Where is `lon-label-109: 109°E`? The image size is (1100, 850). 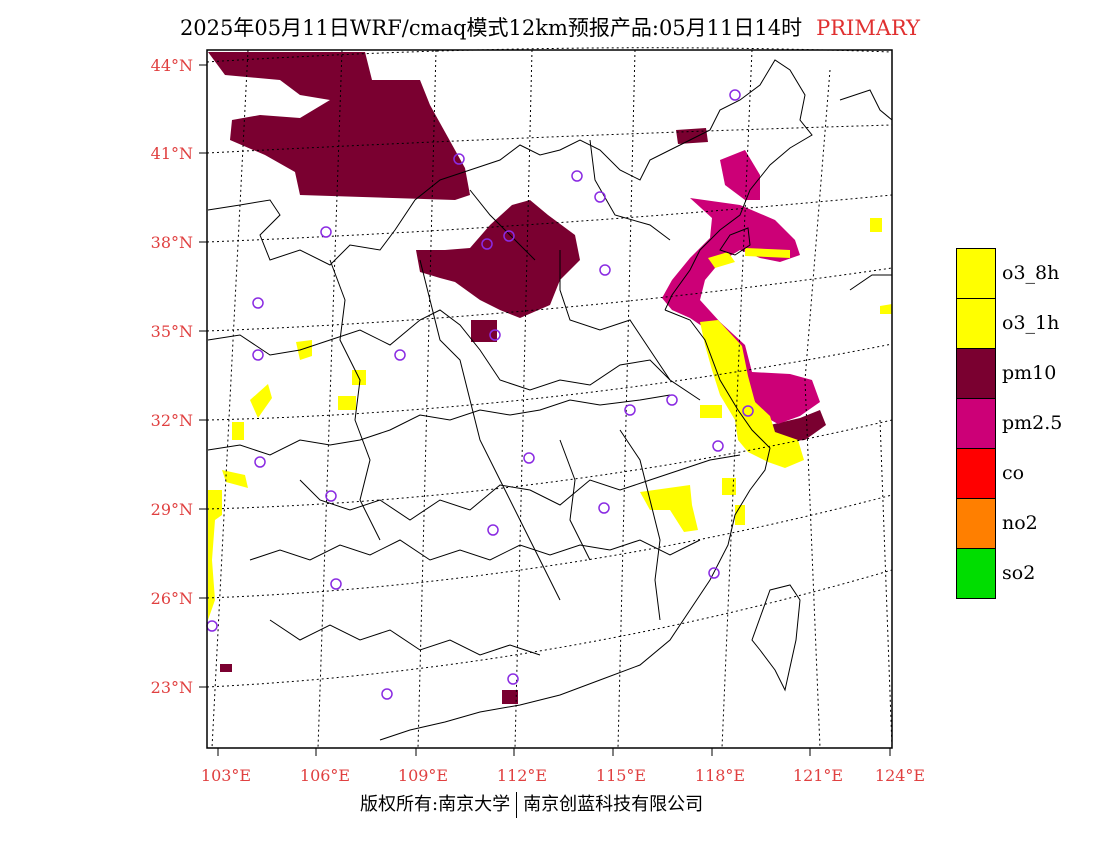
lon-label-109: 109°E is located at coordinates (423, 775).